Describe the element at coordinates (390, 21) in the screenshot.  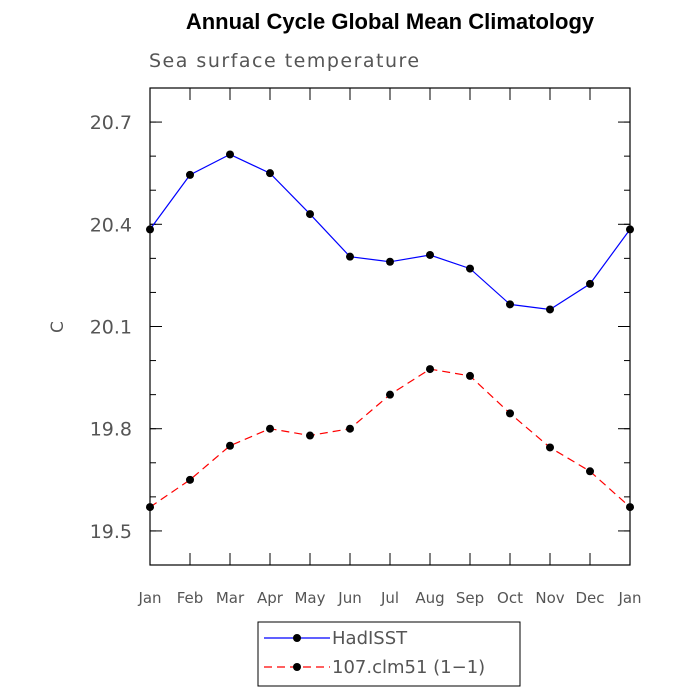
I see `chart-title: Annual Cycle Global Mean Climatology` at that location.